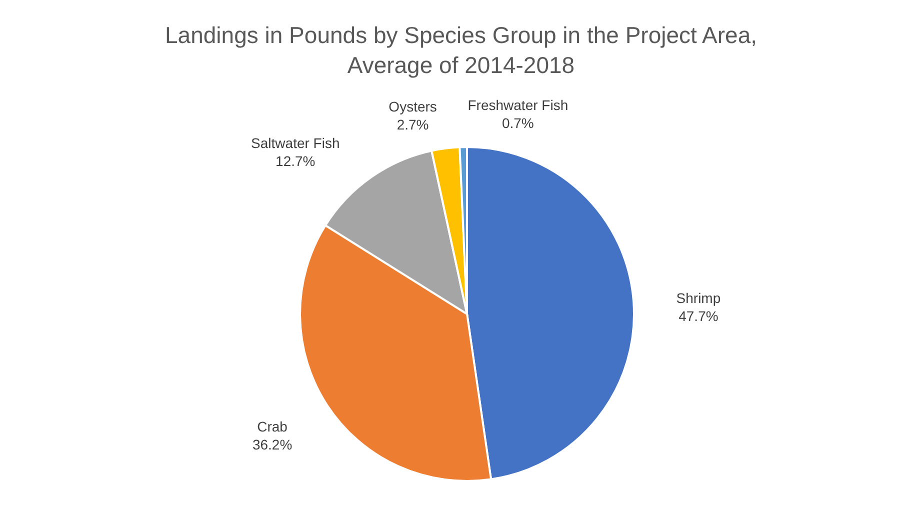 This screenshot has width=922, height=521. Describe the element at coordinates (698, 316) in the screenshot. I see `data-label: 47.7%` at that location.